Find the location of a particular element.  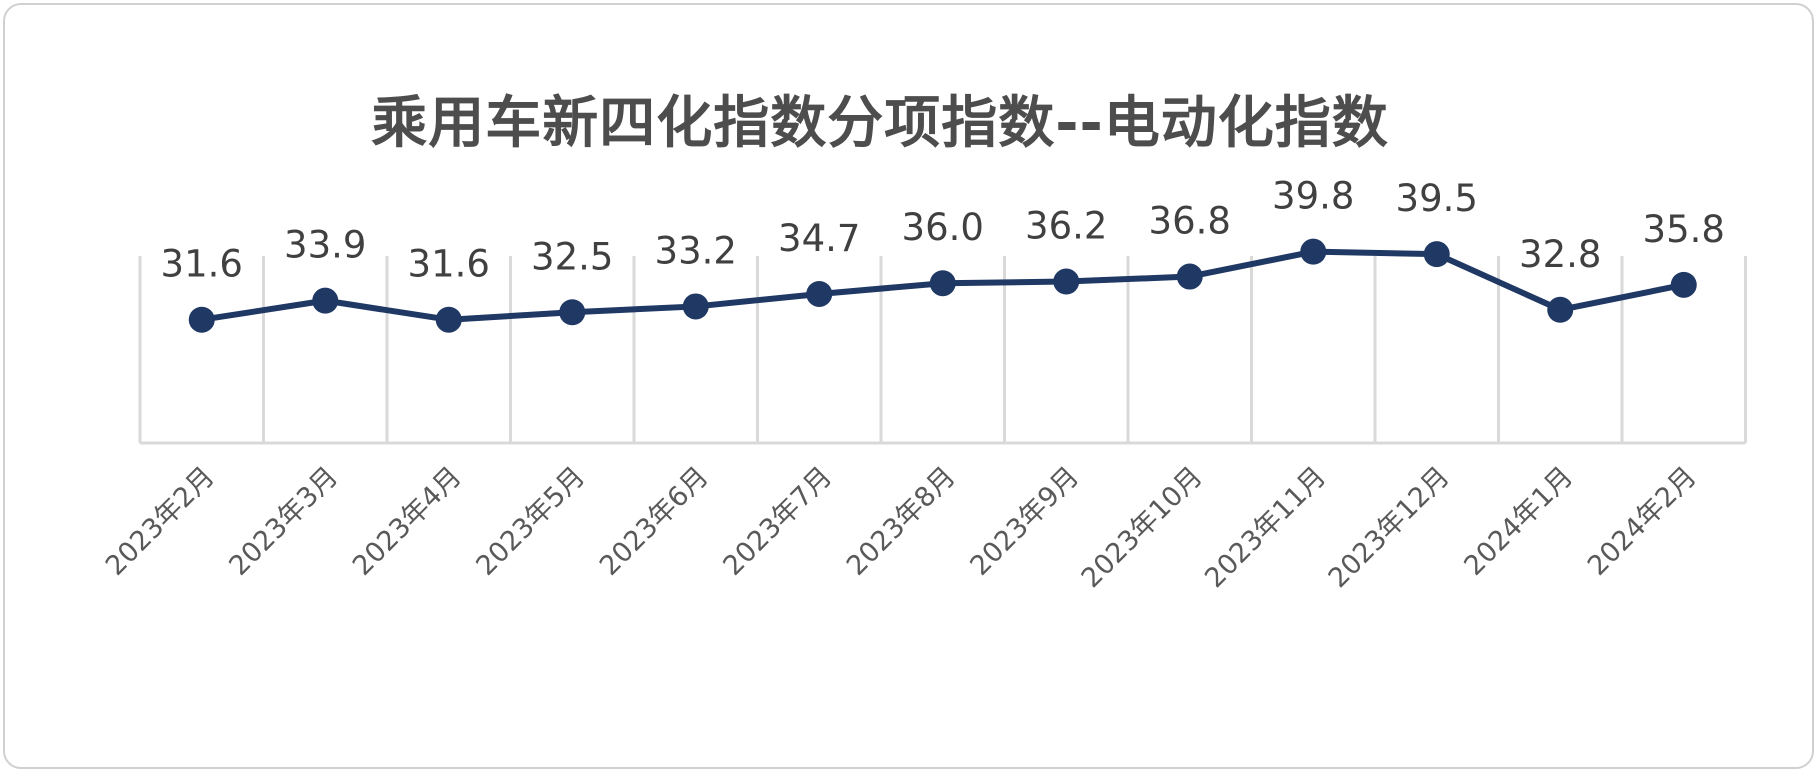

data-label: 36.0 is located at coordinates (943, 227).